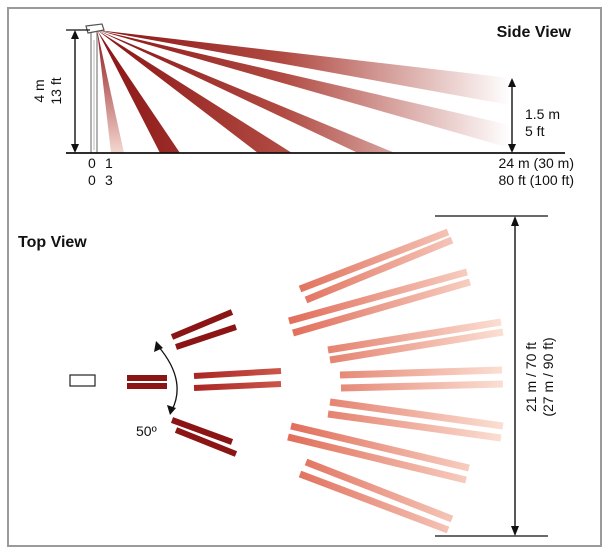 The width and height of the screenshot is (609, 559). I want to click on angle-arc, so click(167, 378).